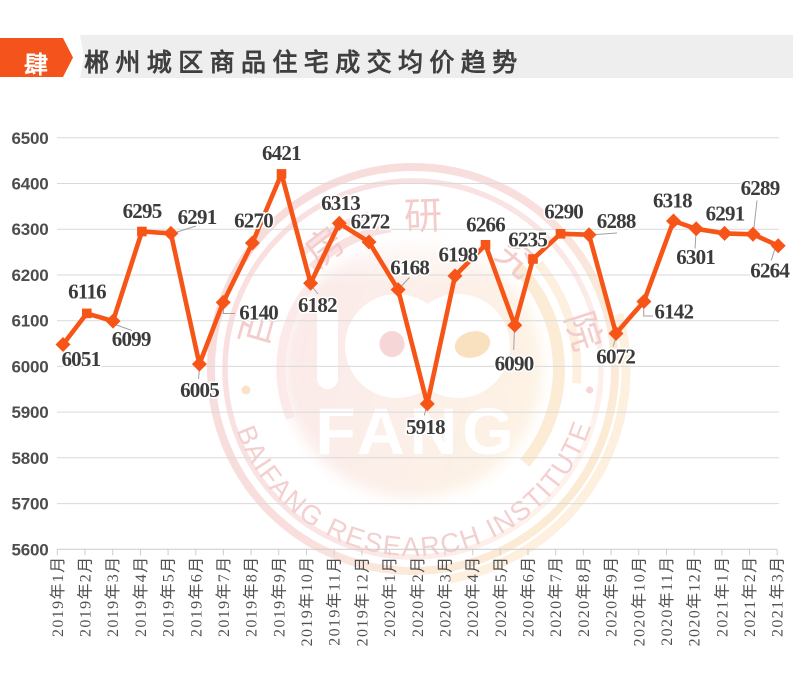 The height and width of the screenshot is (689, 793). Describe the element at coordinates (29, 229) in the screenshot. I see `svg-text: 6300` at that location.